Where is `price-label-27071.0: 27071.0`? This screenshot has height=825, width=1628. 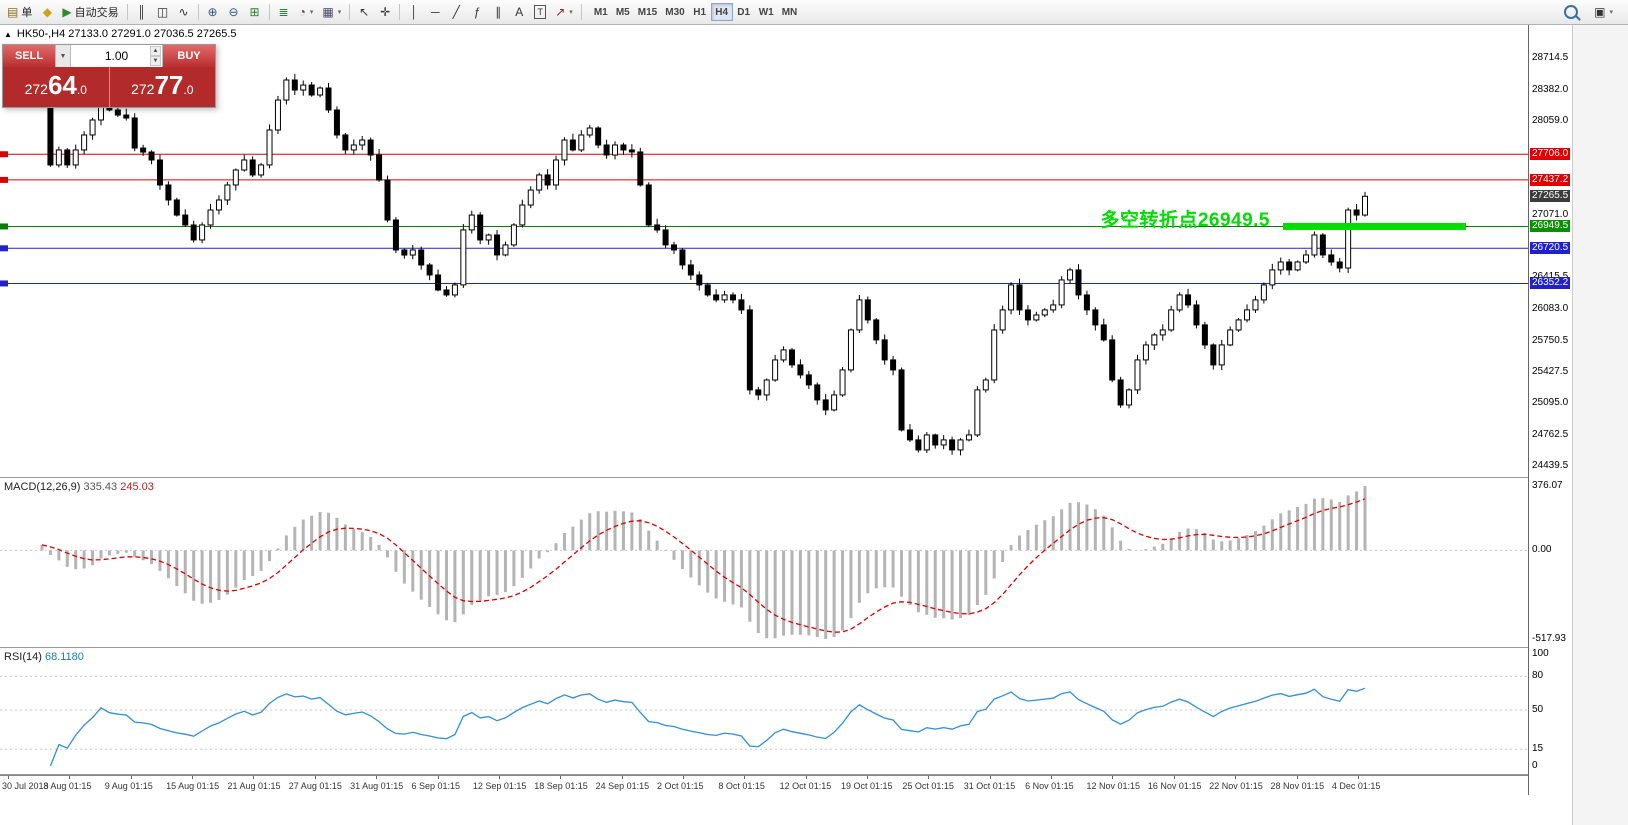
price-label-27071.0: 27071.0 is located at coordinates (1550, 214).